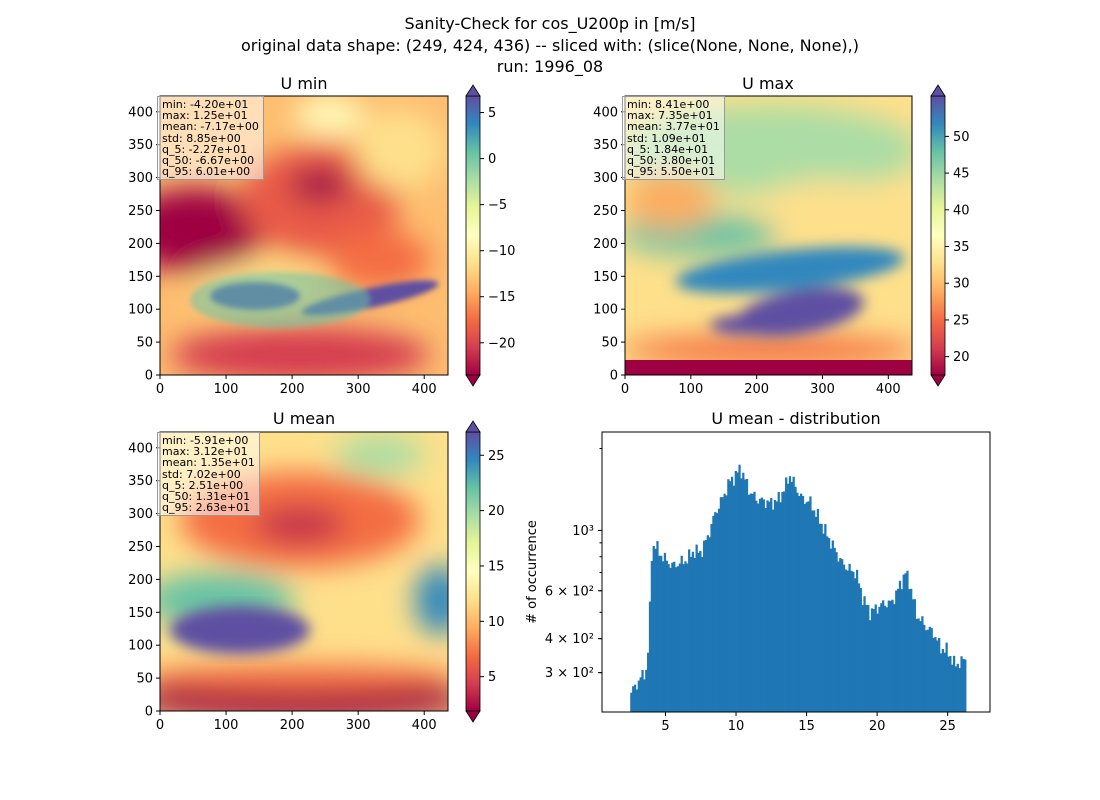 The width and height of the screenshot is (1100, 800). What do you see at coordinates (961, 137) in the screenshot?
I see `colorbar-tick-label: 50` at bounding box center [961, 137].